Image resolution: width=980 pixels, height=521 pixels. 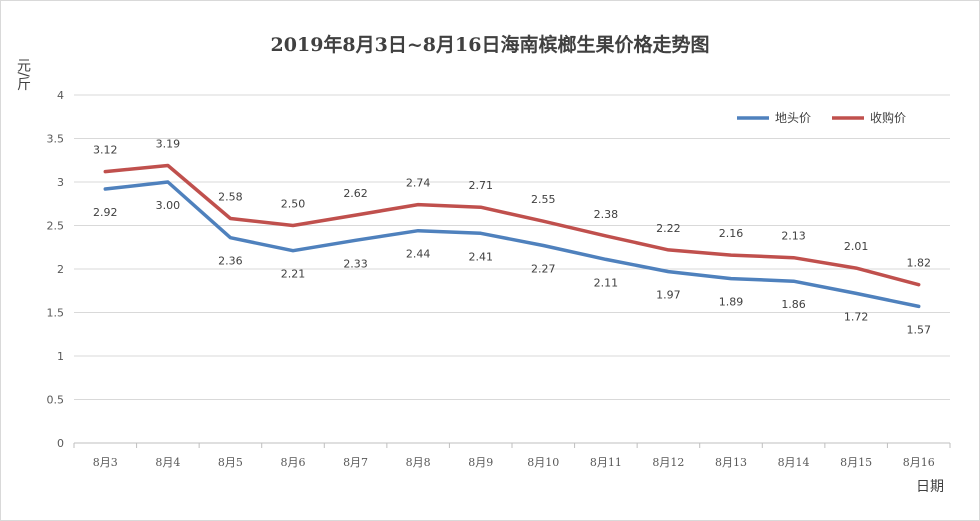 What do you see at coordinates (668, 228) in the screenshot?
I see `data-label-series-2: 2.22` at bounding box center [668, 228].